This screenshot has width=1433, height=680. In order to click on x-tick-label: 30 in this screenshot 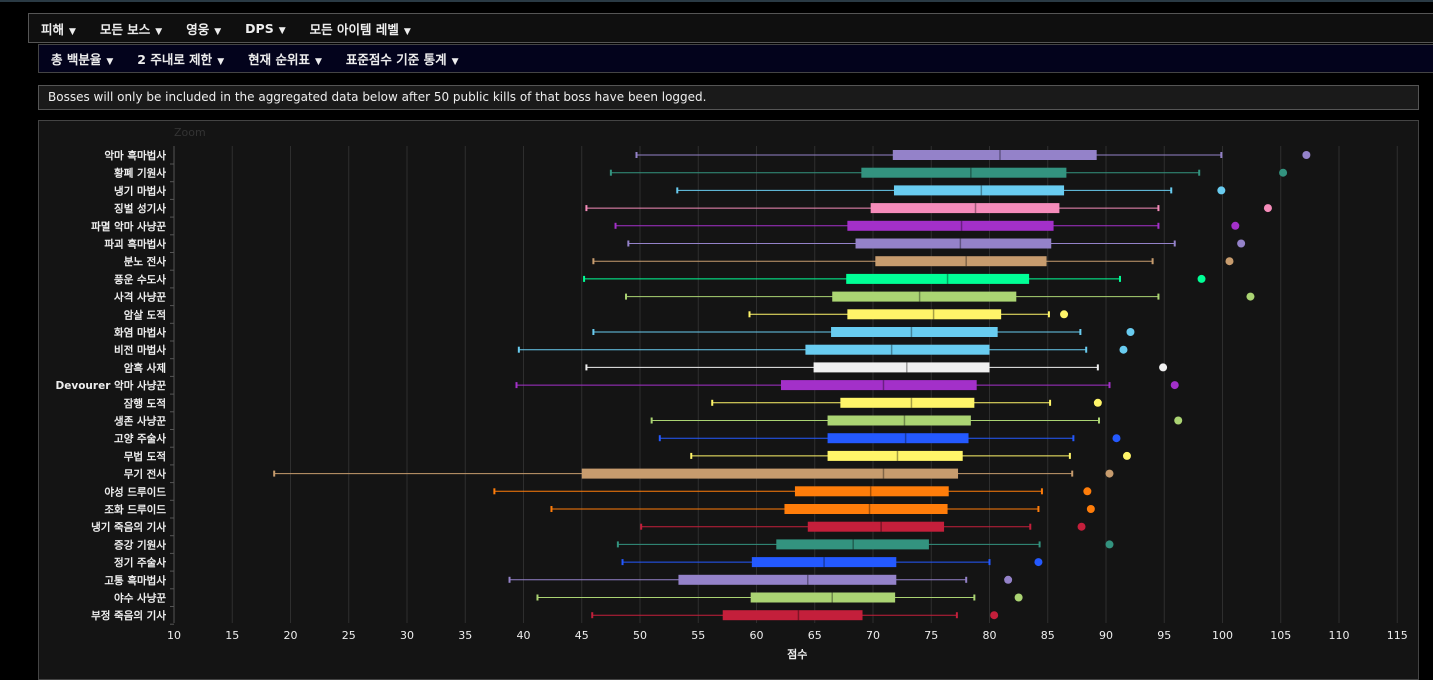, I will do `click(407, 635)`.